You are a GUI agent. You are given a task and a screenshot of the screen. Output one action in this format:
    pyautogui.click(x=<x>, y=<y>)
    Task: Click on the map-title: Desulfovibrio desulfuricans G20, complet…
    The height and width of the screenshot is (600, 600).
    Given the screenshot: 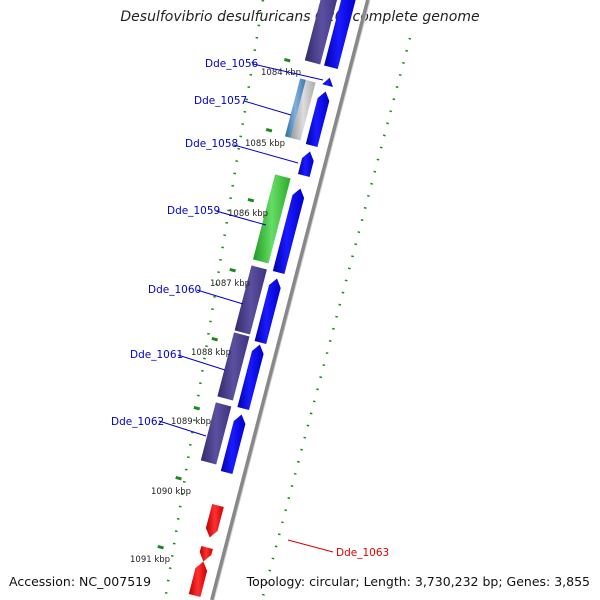 What is the action you would take?
    pyautogui.click(x=300, y=17)
    